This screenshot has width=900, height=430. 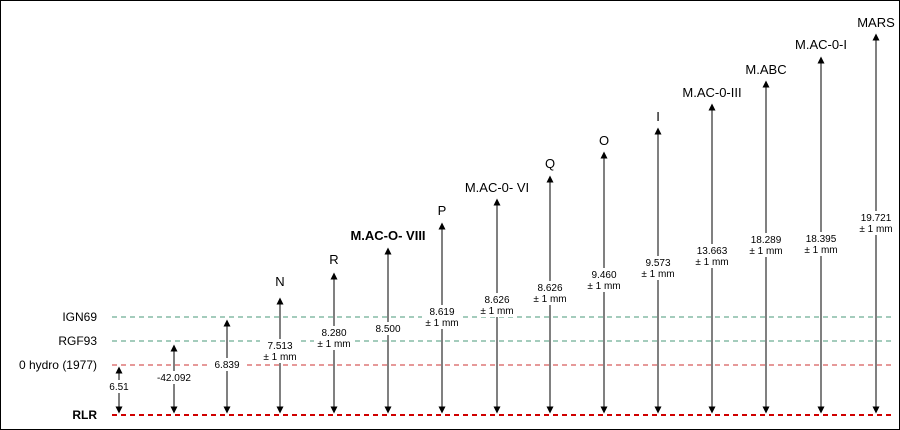 I want to click on marker-m-ac-0-iii: M.AC-0-III 13.663± 1 mm, so click(x=712, y=249).